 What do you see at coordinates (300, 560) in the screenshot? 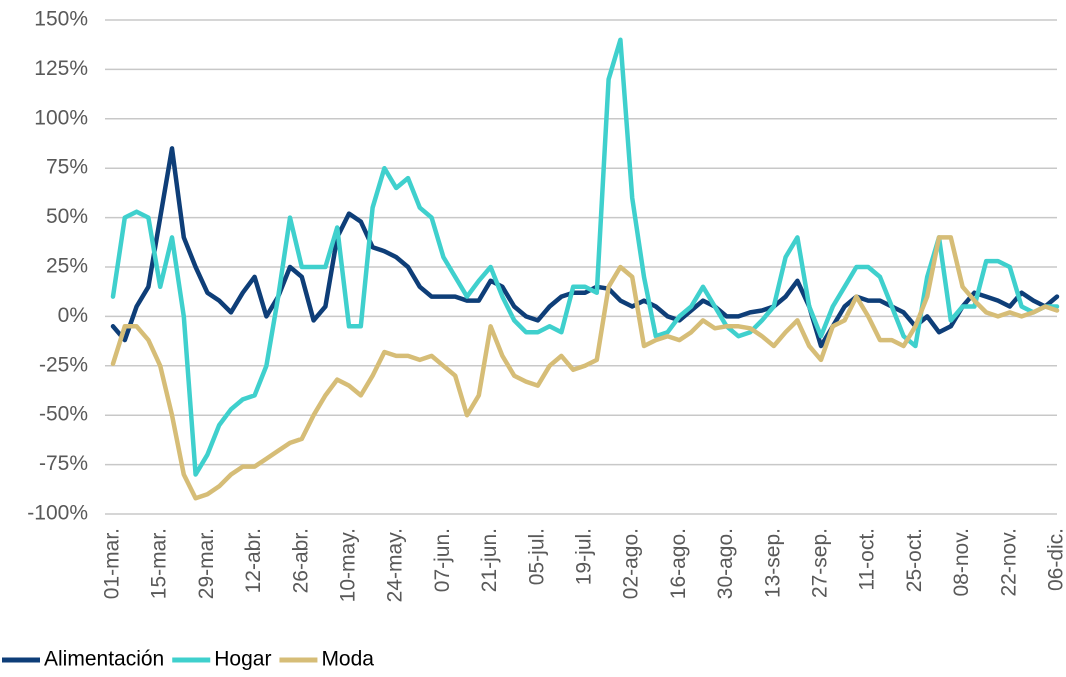
I see `x-tick-label: 26-abr.` at bounding box center [300, 560].